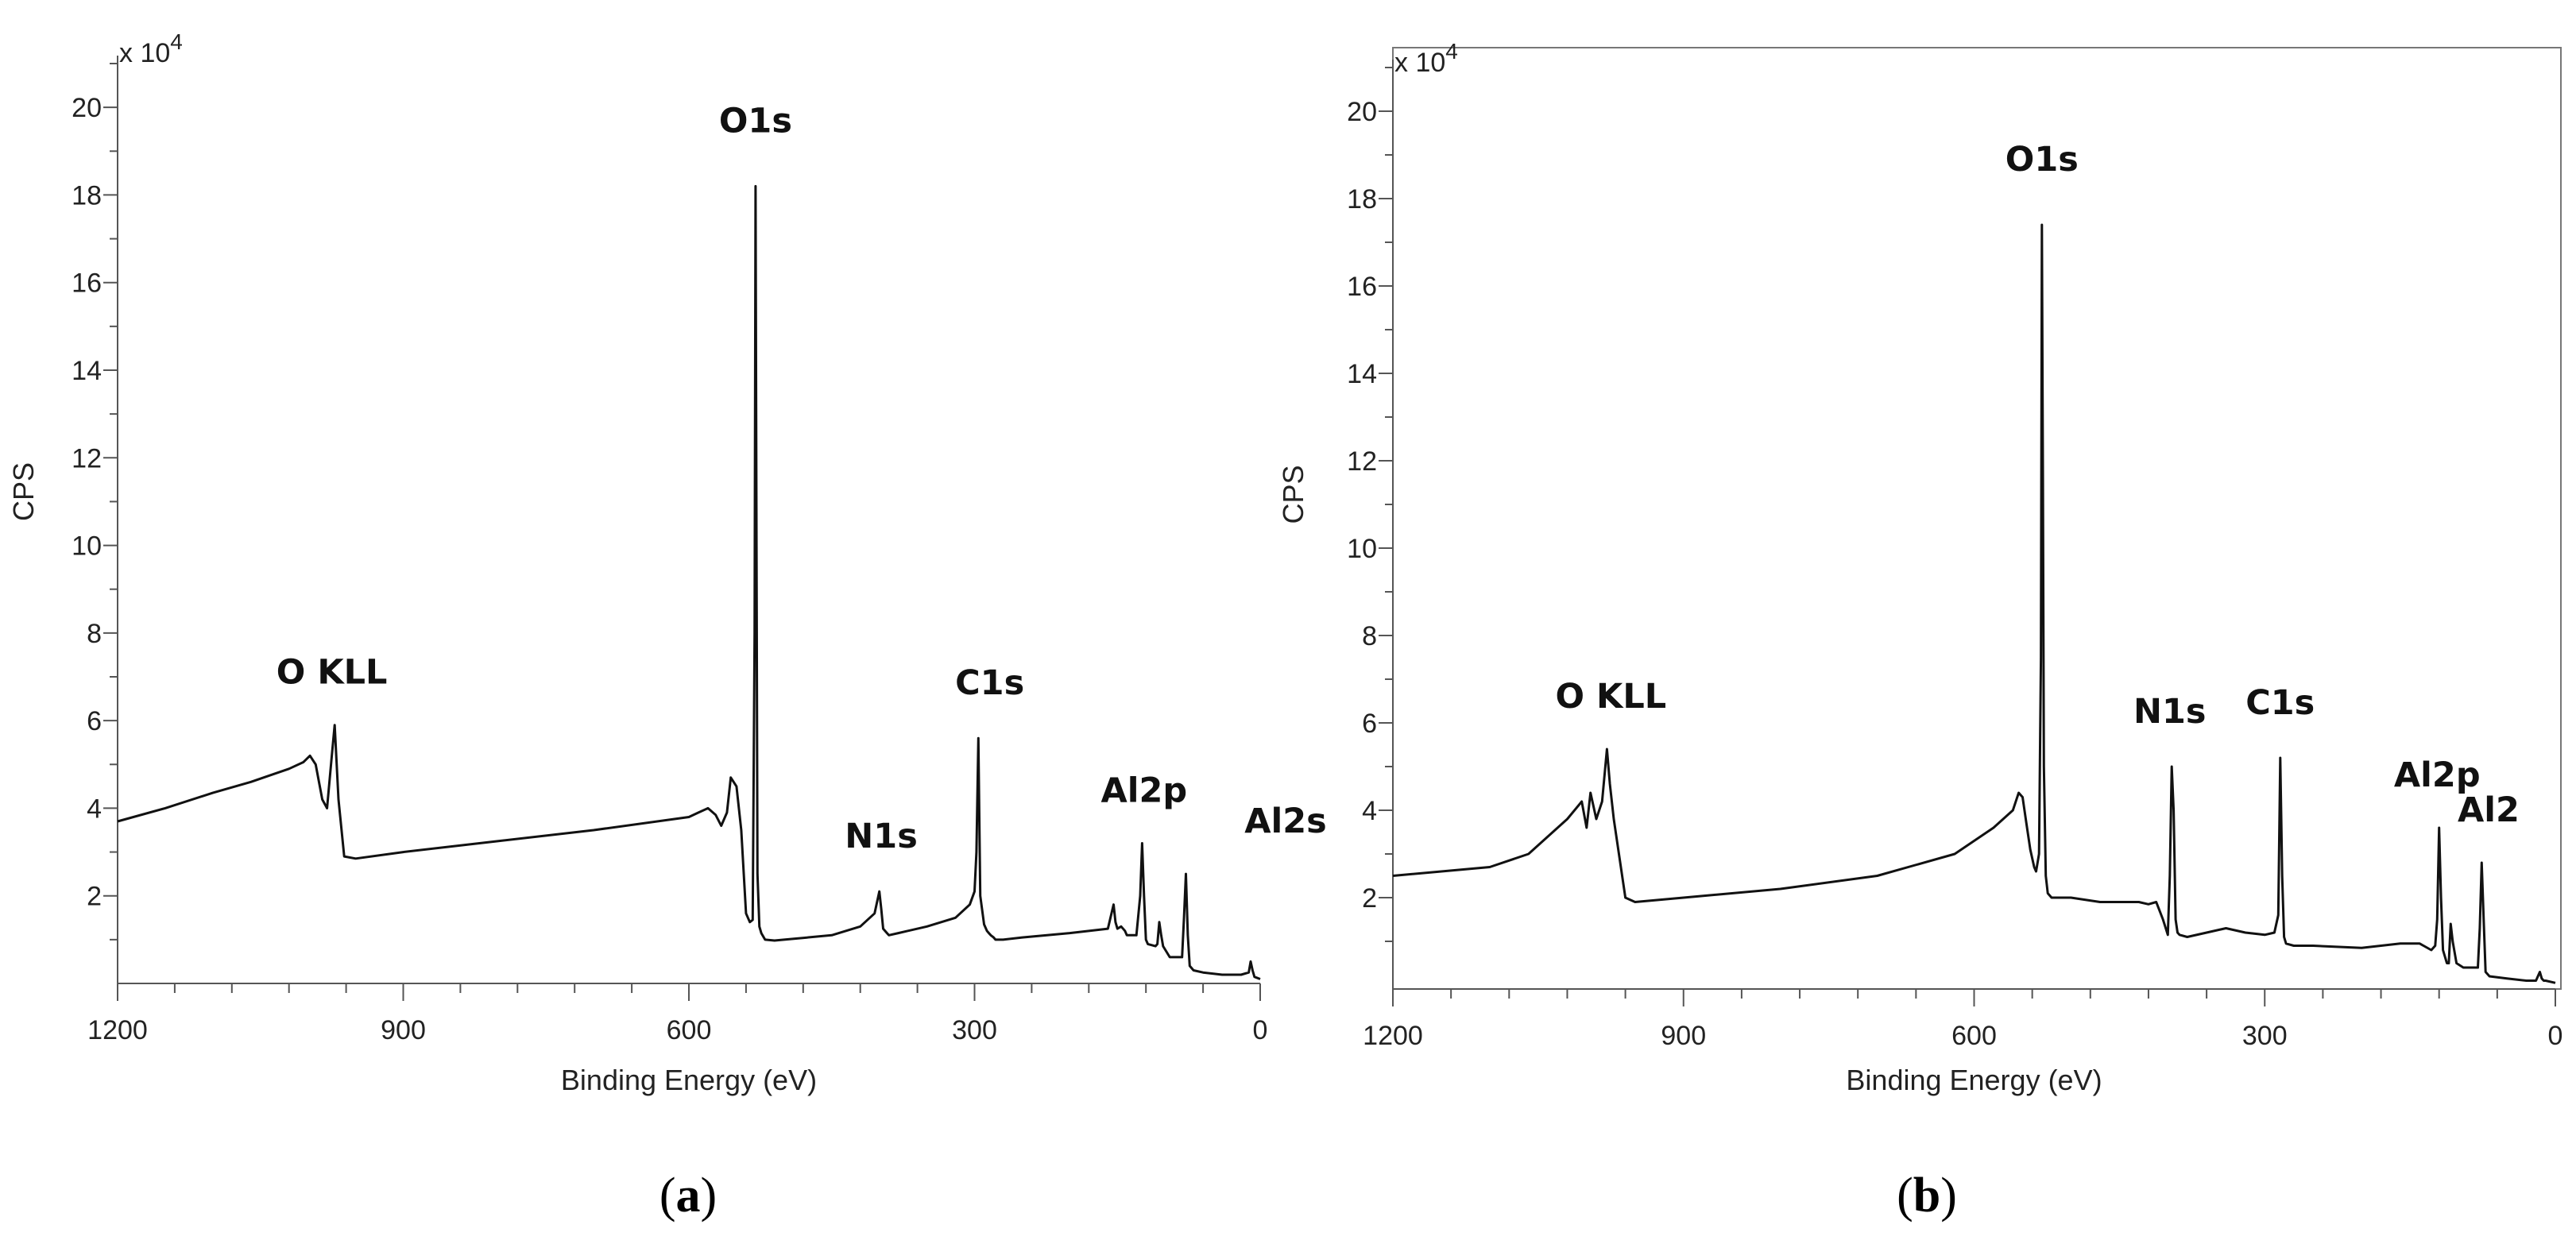  Describe the element at coordinates (1286, 821) in the screenshot. I see `peak-label: Al2s` at that location.